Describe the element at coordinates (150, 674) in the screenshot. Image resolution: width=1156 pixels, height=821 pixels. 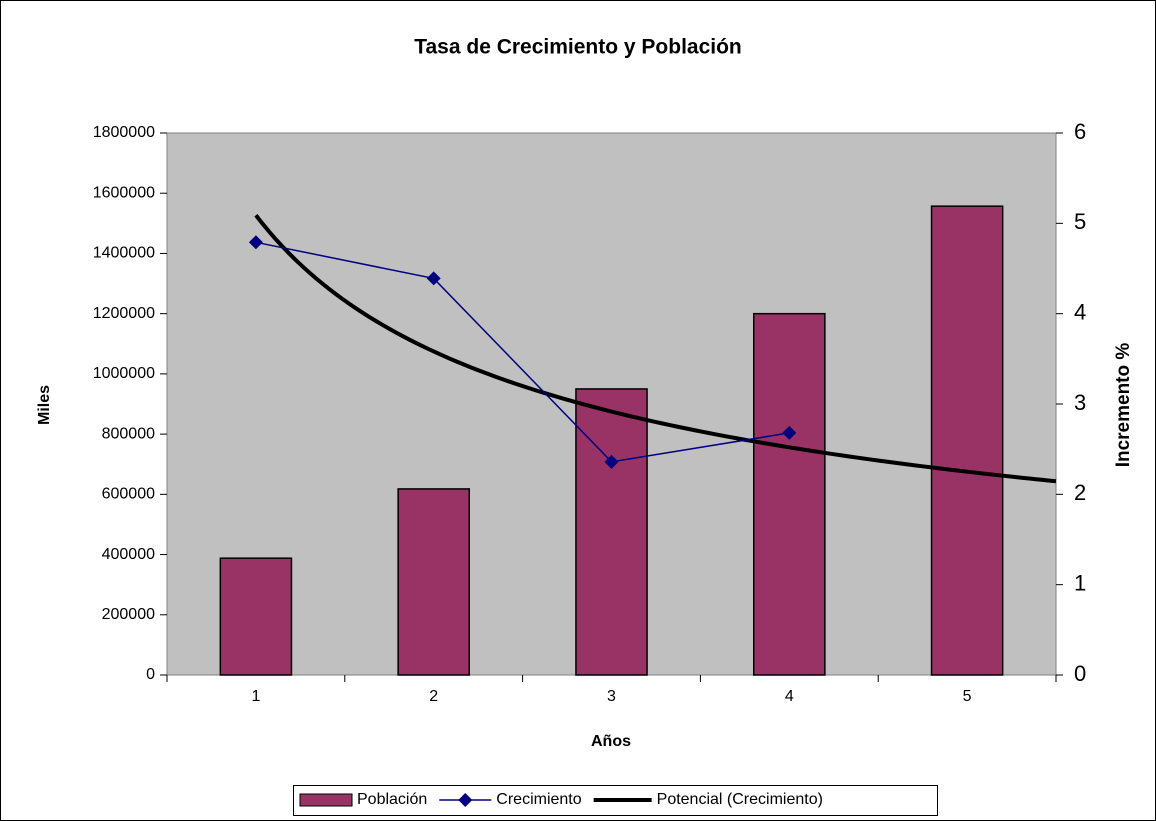
I see `y-tick-label: 0` at that location.